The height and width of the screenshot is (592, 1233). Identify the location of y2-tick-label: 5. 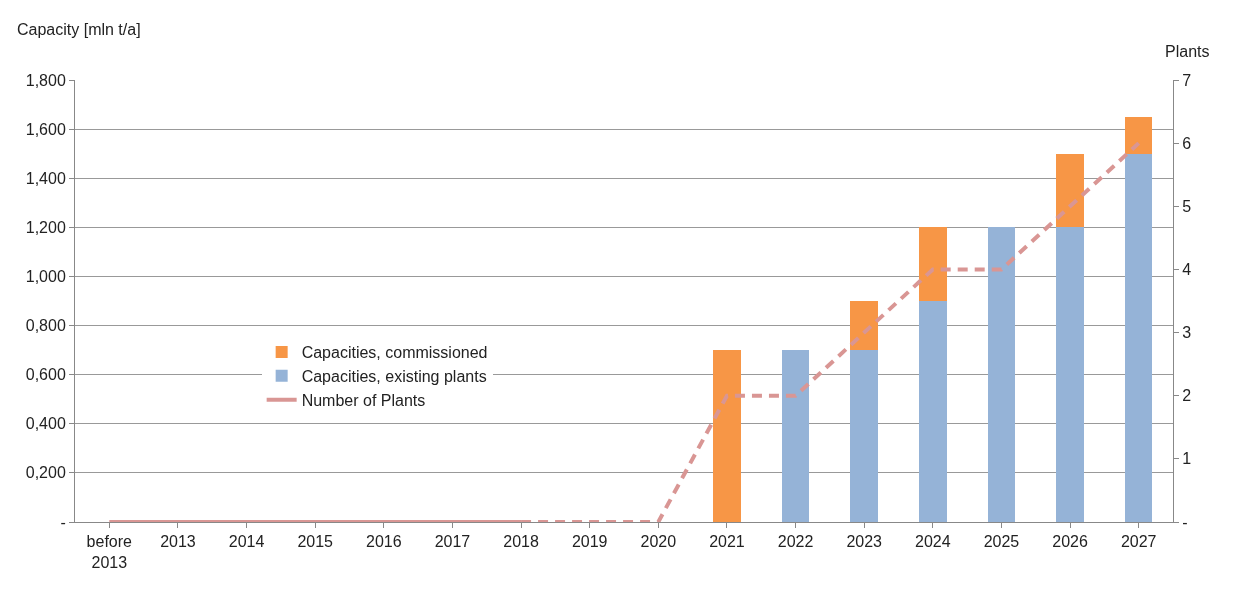
(1187, 206).